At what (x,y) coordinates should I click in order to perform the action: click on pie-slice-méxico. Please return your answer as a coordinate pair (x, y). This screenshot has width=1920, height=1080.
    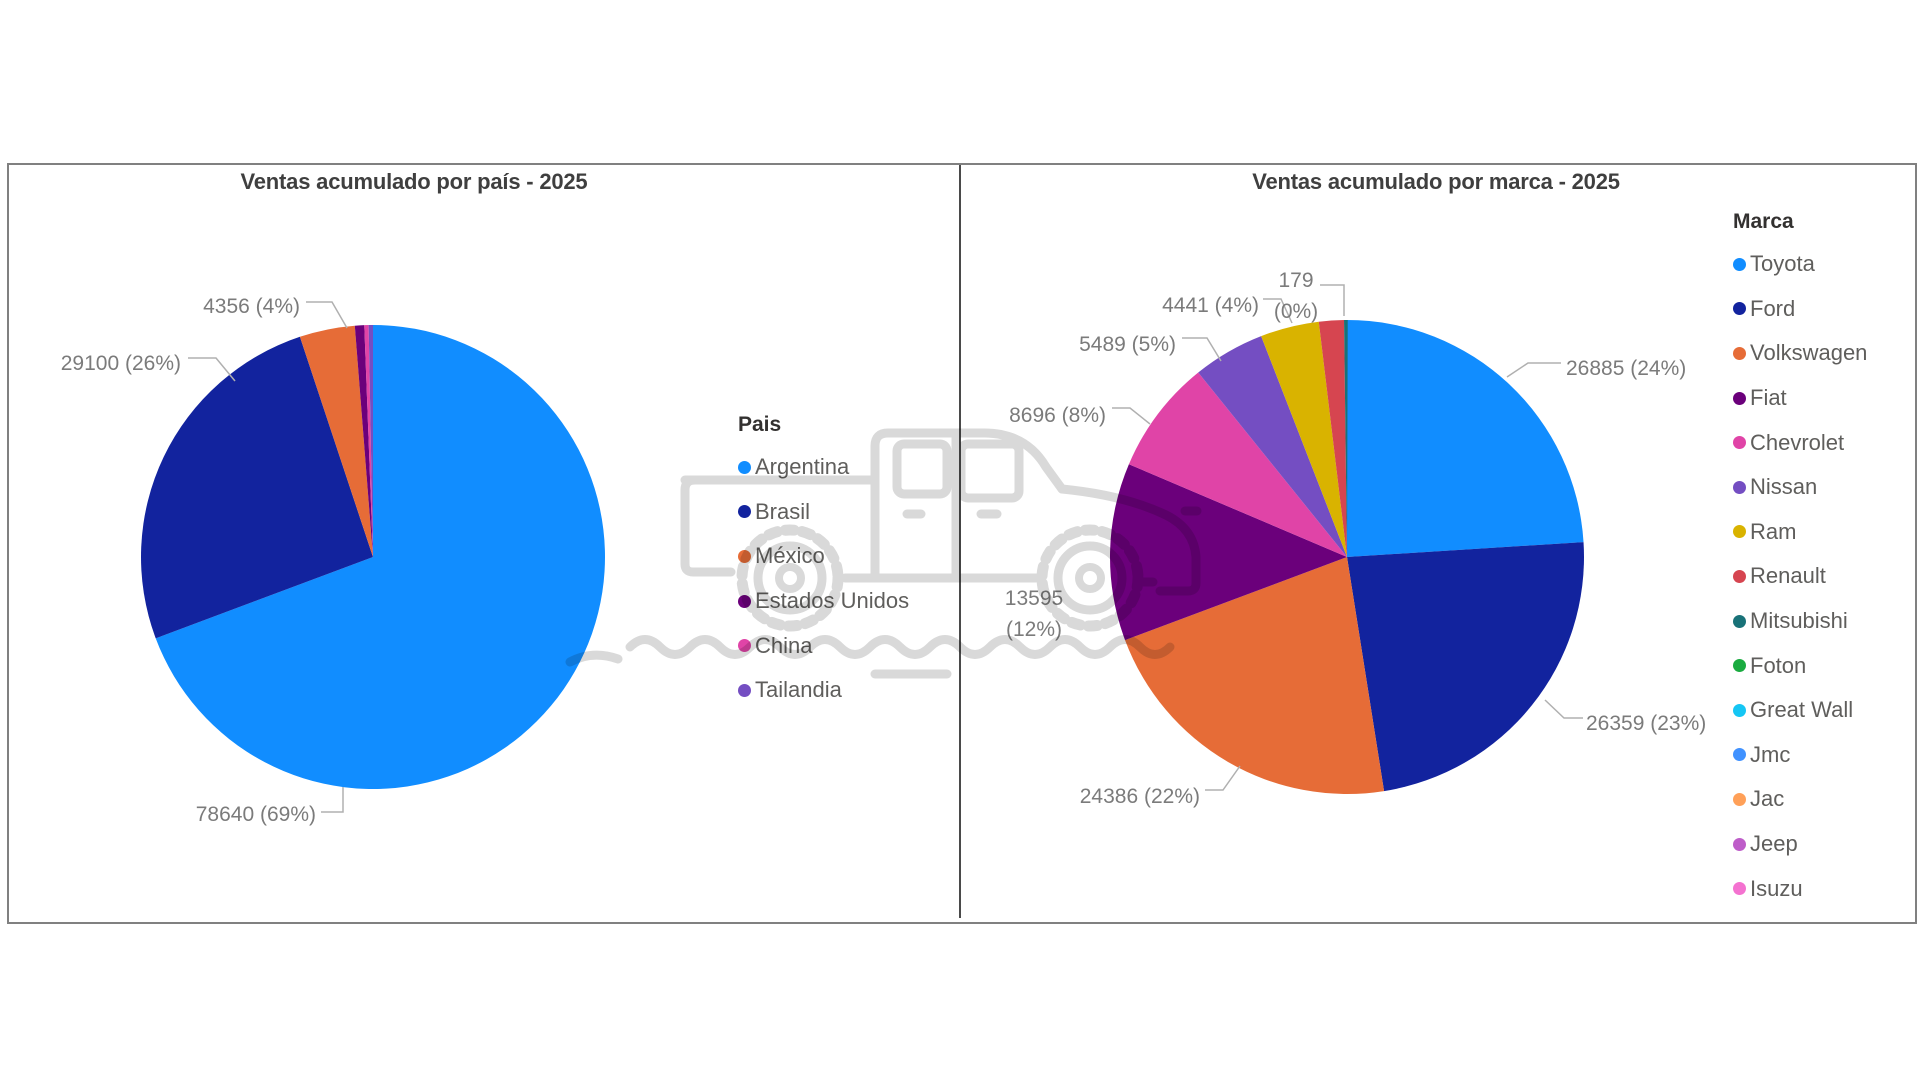
    Looking at the image, I should click on (336, 441).